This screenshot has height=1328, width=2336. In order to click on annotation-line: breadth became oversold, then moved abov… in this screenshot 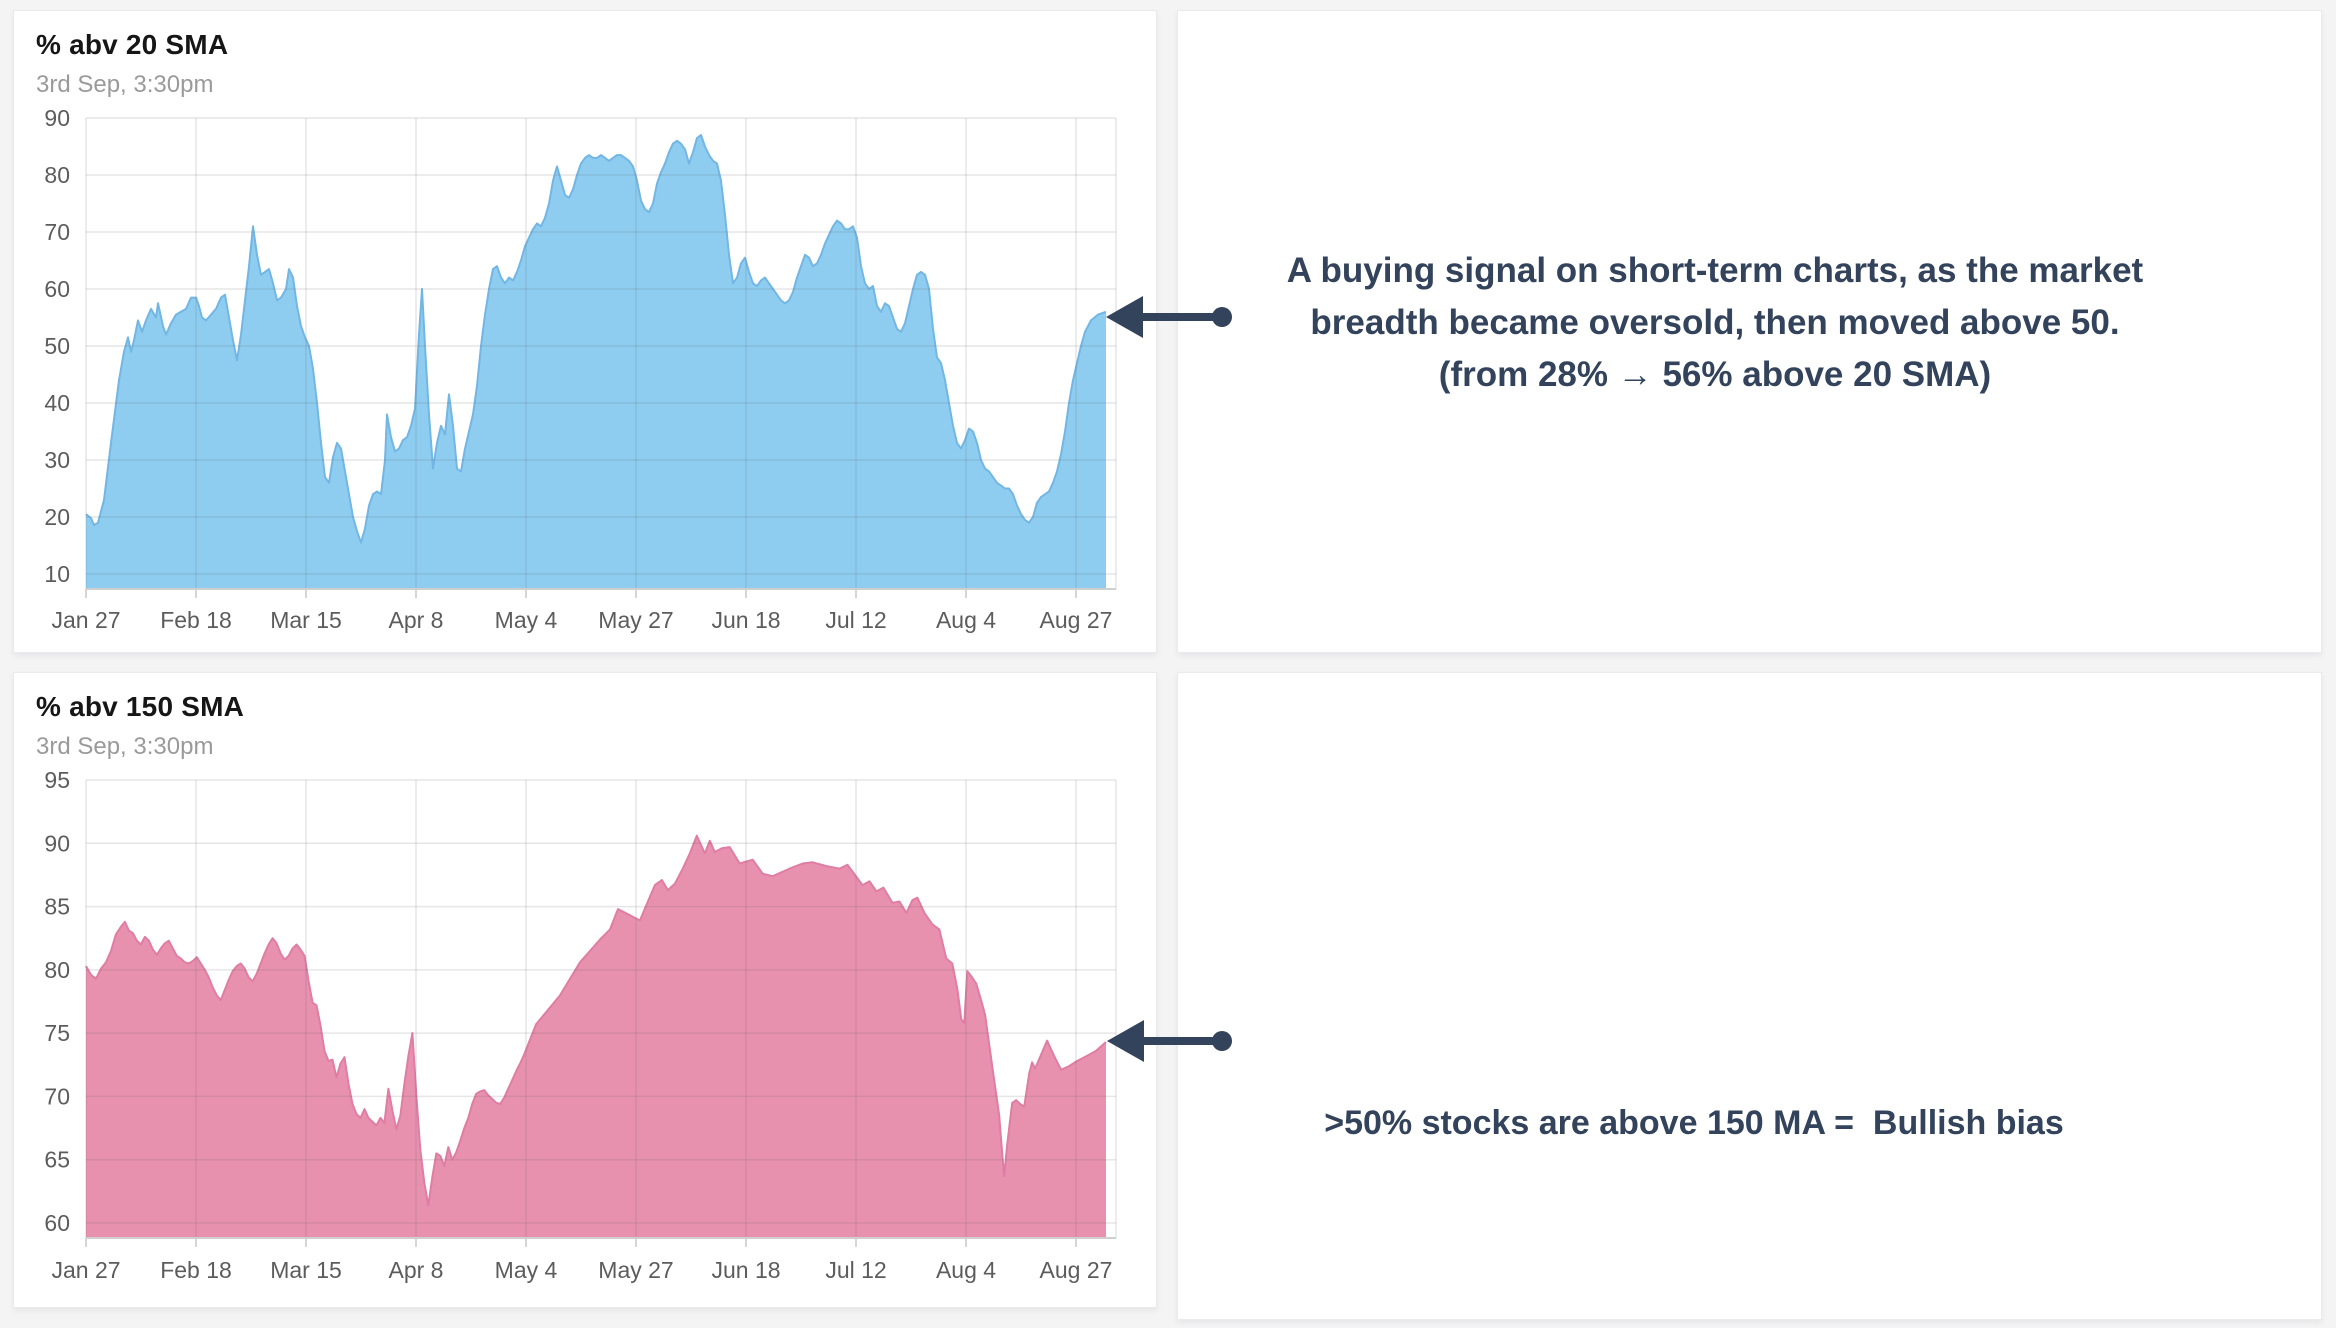, I will do `click(1715, 322)`.